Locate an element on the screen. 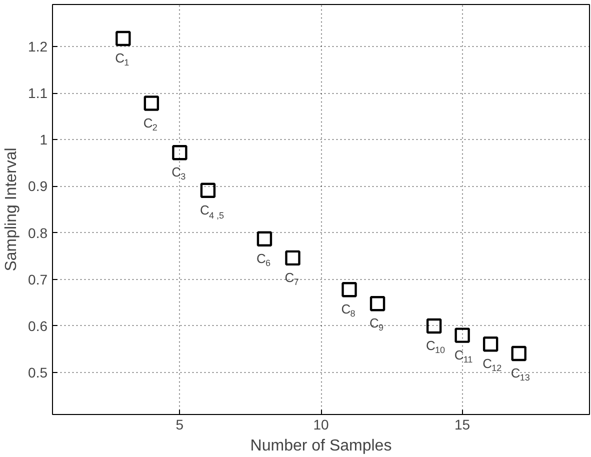  y-tick-label: 1 is located at coordinates (44, 140).